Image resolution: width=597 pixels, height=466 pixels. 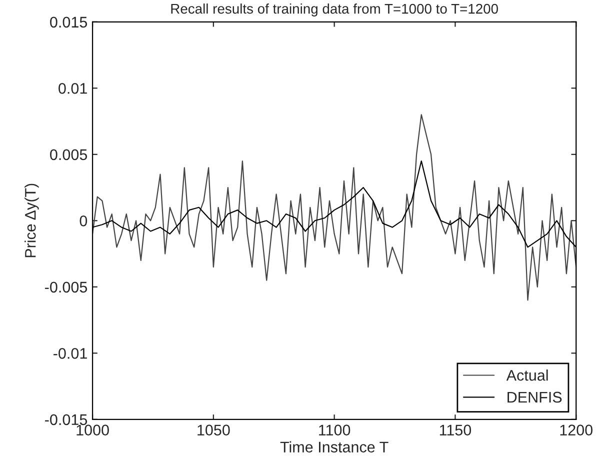 What do you see at coordinates (214, 430) in the screenshot?
I see `x-tick-label: 1050` at bounding box center [214, 430].